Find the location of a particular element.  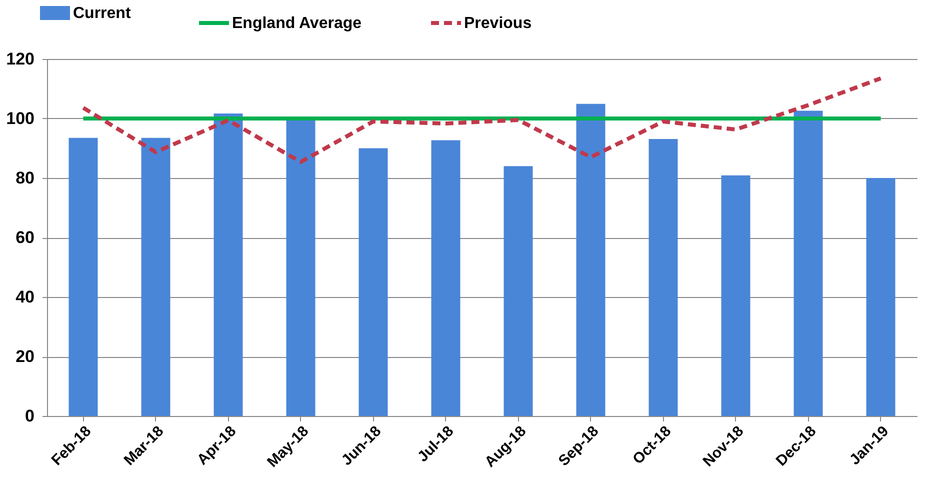

legend-label: Previous is located at coordinates (498, 23).